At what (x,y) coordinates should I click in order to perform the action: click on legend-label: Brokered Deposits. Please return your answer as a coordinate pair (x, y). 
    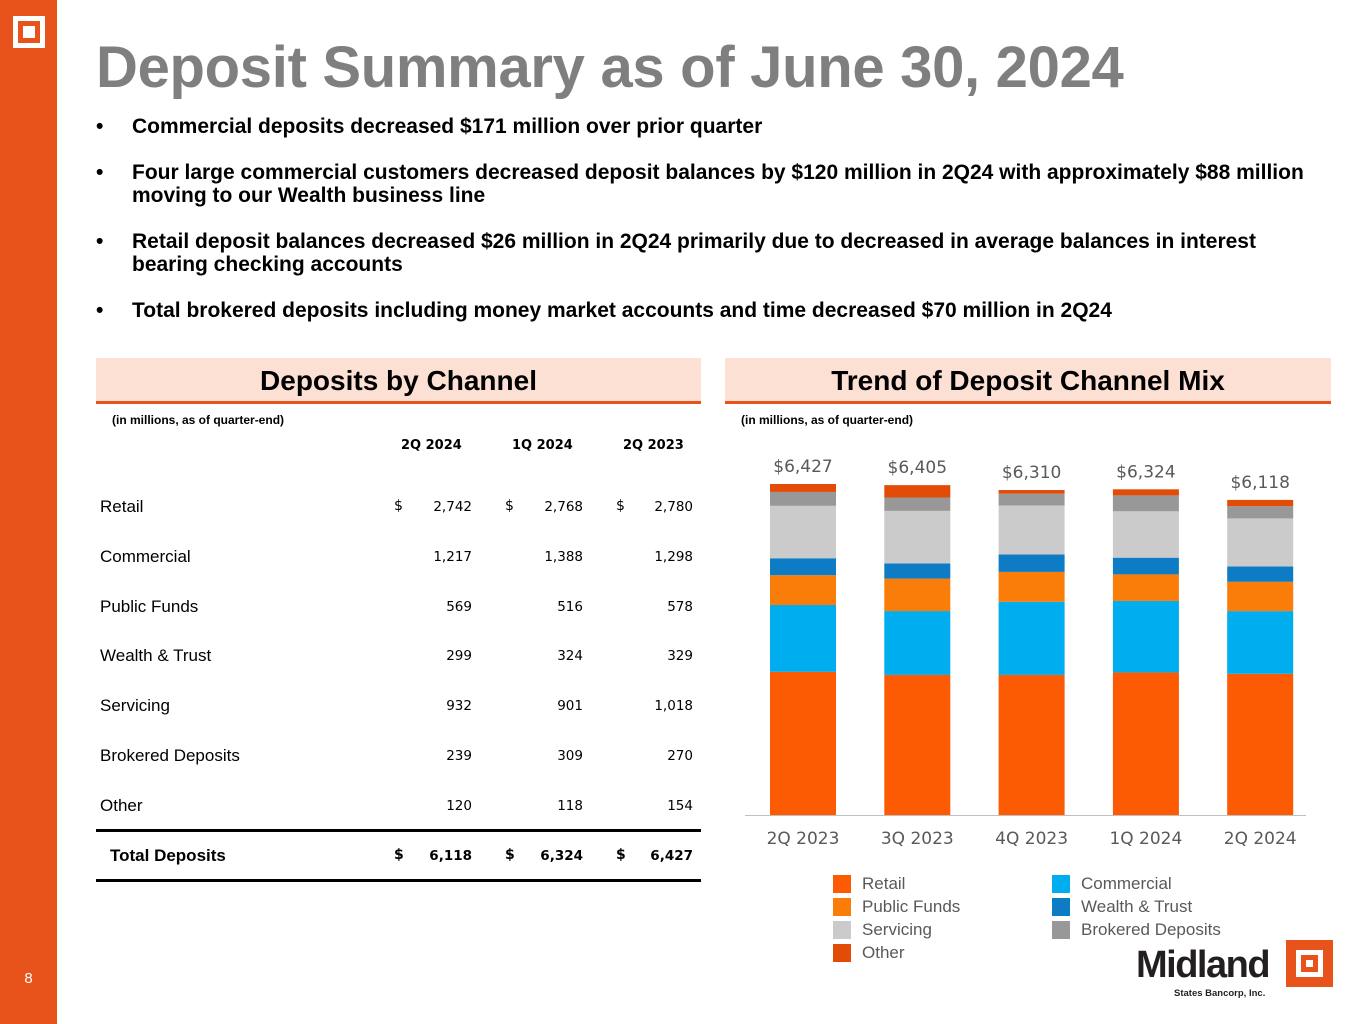
    Looking at the image, I should click on (1151, 929).